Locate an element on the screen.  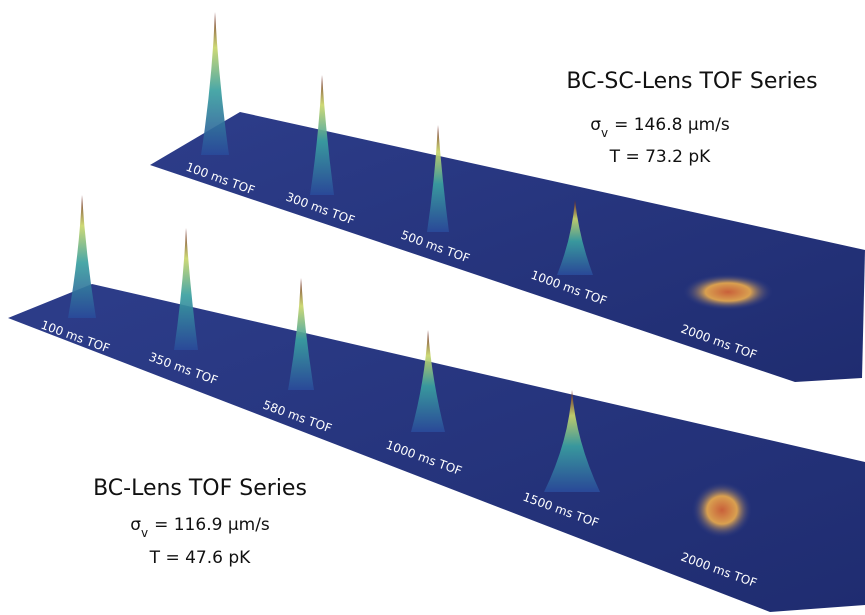
temperature: T = 47.6 pK is located at coordinates (200, 558).